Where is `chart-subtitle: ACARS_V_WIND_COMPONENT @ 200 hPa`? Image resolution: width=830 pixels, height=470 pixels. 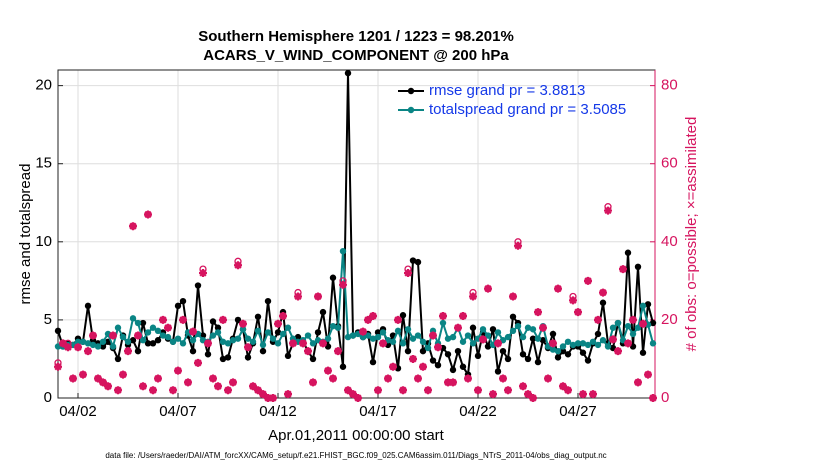
chart-subtitle: ACARS_V_WIND_COMPONENT @ 200 hPa is located at coordinates (356, 55).